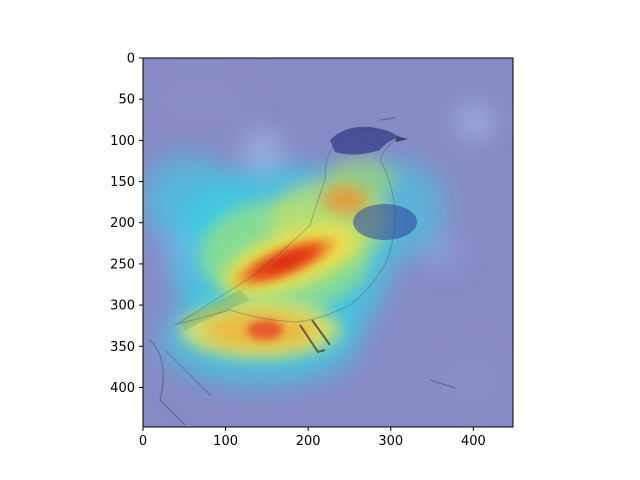 The width and height of the screenshot is (640, 480). Describe the element at coordinates (122, 182) in the screenshot. I see `y-tick-label: 150` at that location.